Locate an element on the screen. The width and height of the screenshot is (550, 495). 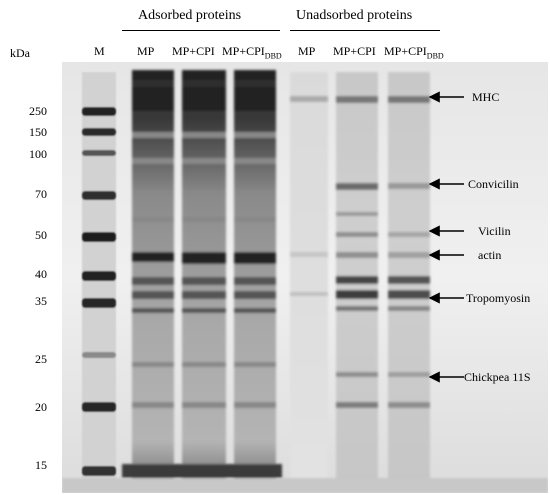
lane-label-marker: M is located at coordinates (99, 51).